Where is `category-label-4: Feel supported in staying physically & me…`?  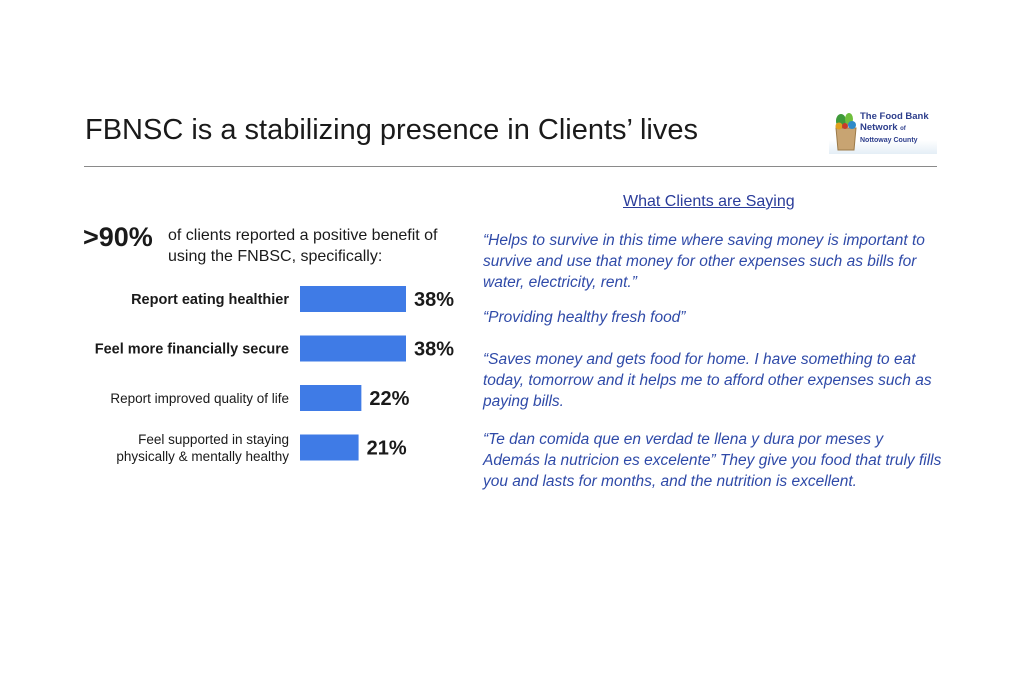 category-label-4: Feel supported in staying physically & me… is located at coordinates (202, 448).